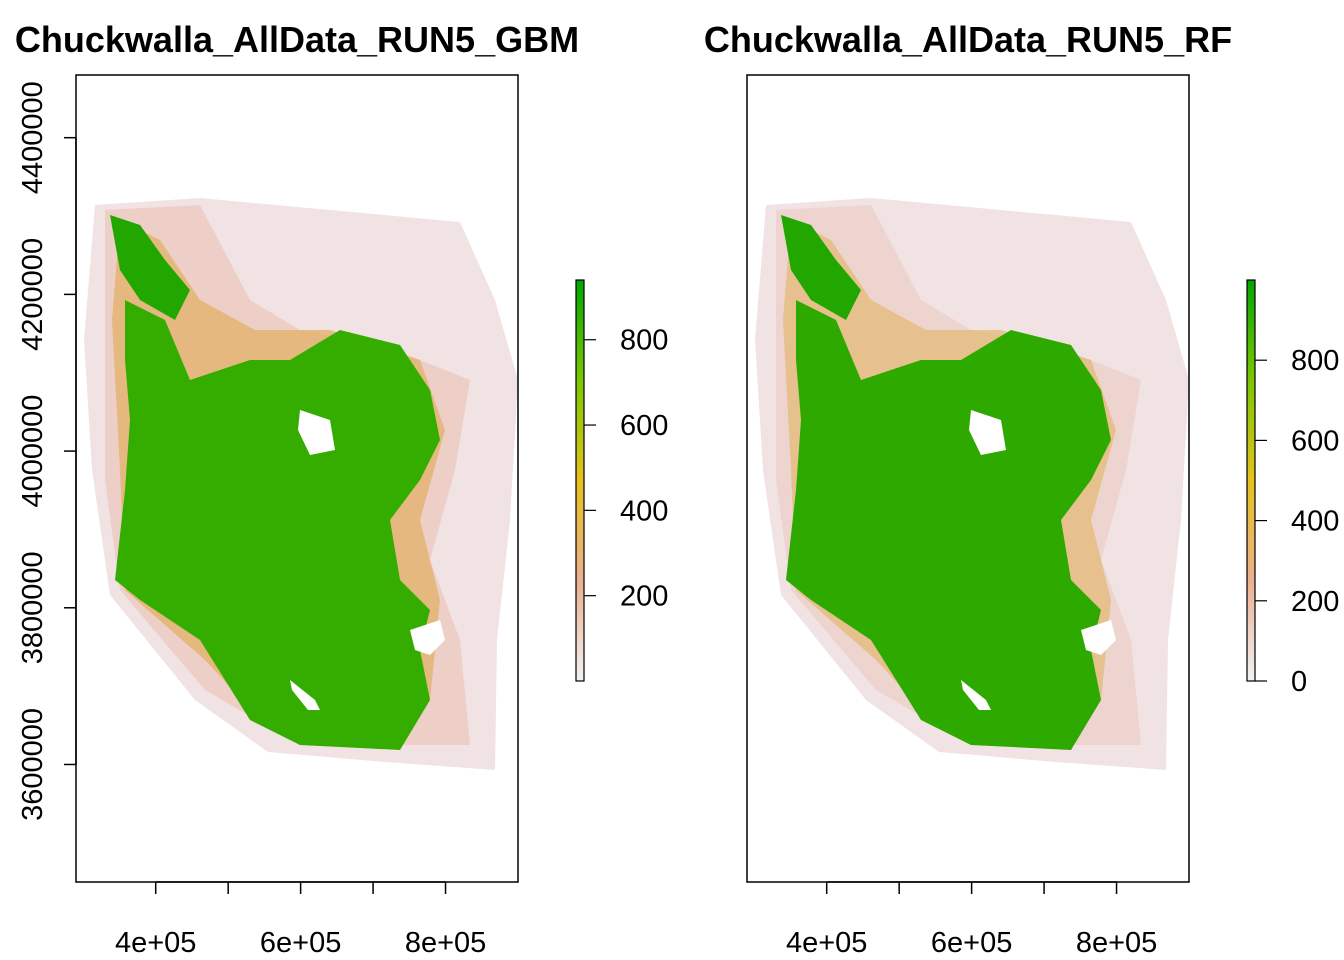  Describe the element at coordinates (150, 267) in the screenshot. I see `raster-high-north-gbm` at that location.